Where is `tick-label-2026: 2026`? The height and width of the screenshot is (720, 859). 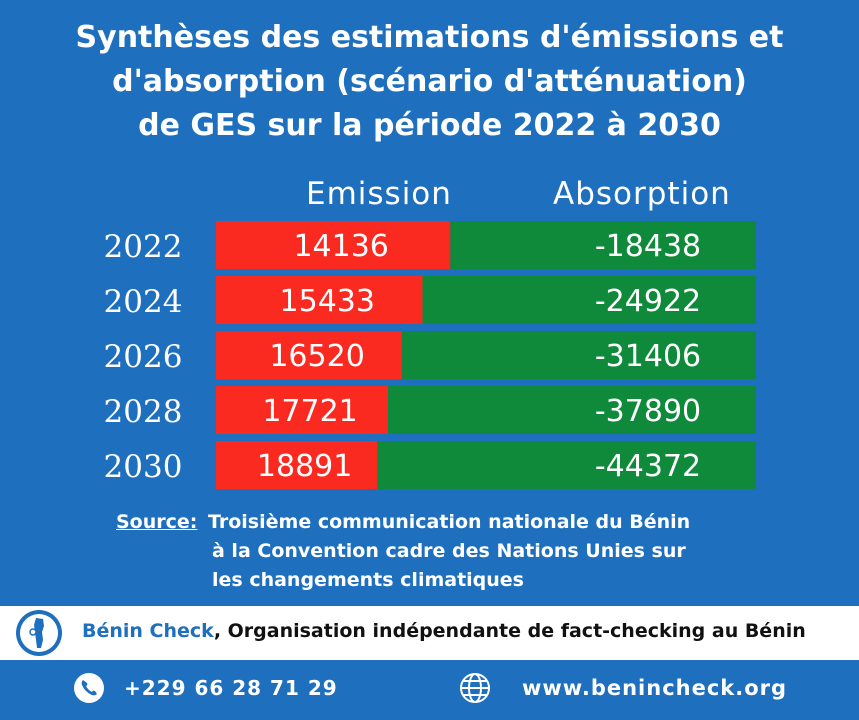
tick-label-2026: 2026 is located at coordinates (143, 357).